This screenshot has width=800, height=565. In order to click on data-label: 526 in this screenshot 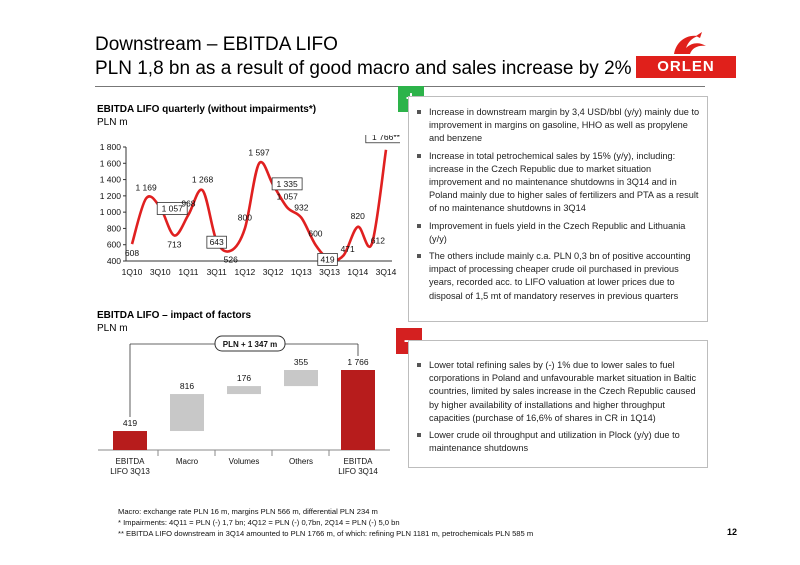, I will do `click(231, 260)`.